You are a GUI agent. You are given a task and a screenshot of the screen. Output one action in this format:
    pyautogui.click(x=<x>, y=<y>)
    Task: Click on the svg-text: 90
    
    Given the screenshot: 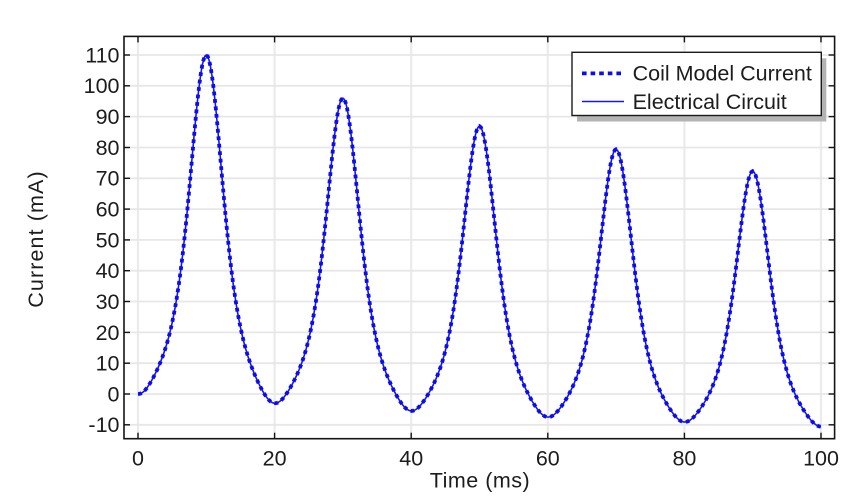 What is the action you would take?
    pyautogui.click(x=108, y=117)
    